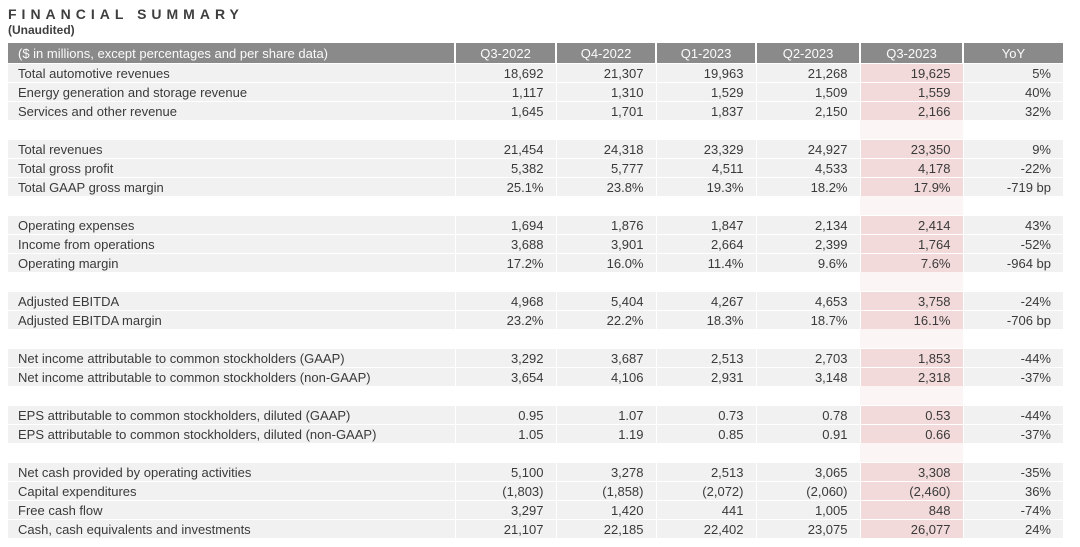  Describe the element at coordinates (807, 186) in the screenshot. I see `cell-q2-2023: 18.2%` at that location.